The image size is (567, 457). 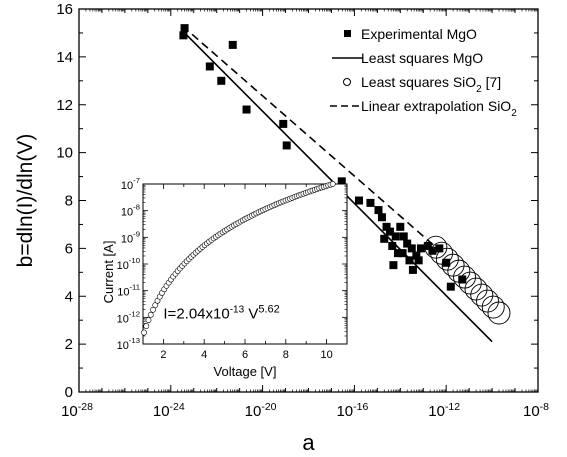 What do you see at coordinates (245, 355) in the screenshot?
I see `inset-x-tick-label: 6` at bounding box center [245, 355].